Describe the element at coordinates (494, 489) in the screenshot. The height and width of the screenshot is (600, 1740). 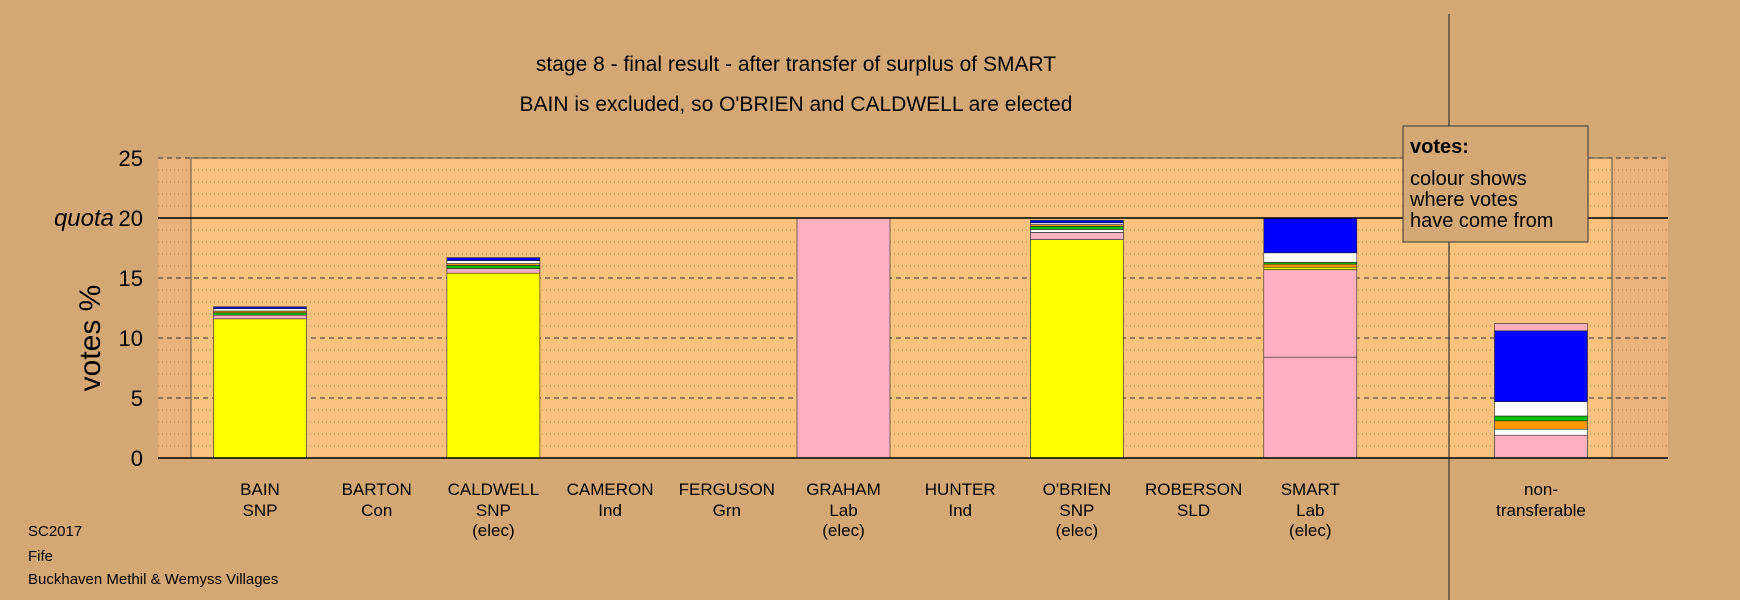
I see `candidate-name: CALDWELL` at that location.